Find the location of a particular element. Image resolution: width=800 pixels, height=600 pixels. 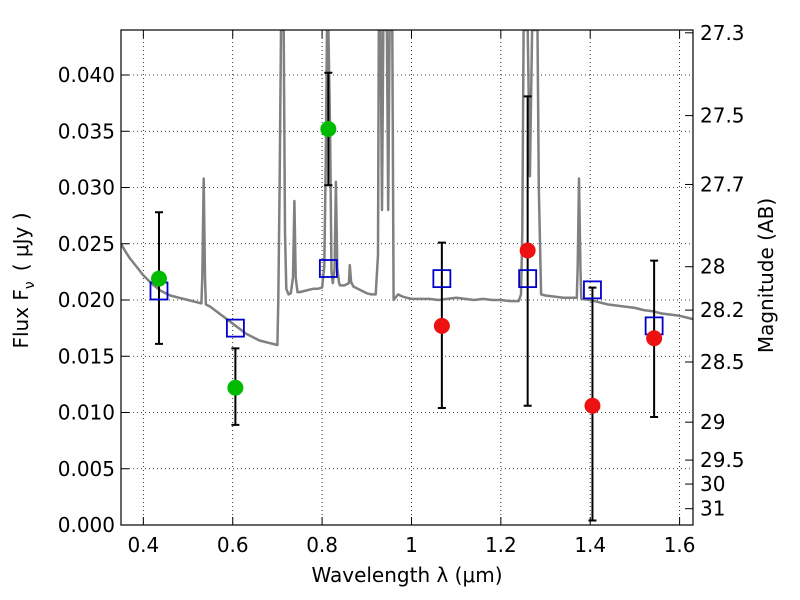

y-tick-label: 0.010 is located at coordinates (86, 413).